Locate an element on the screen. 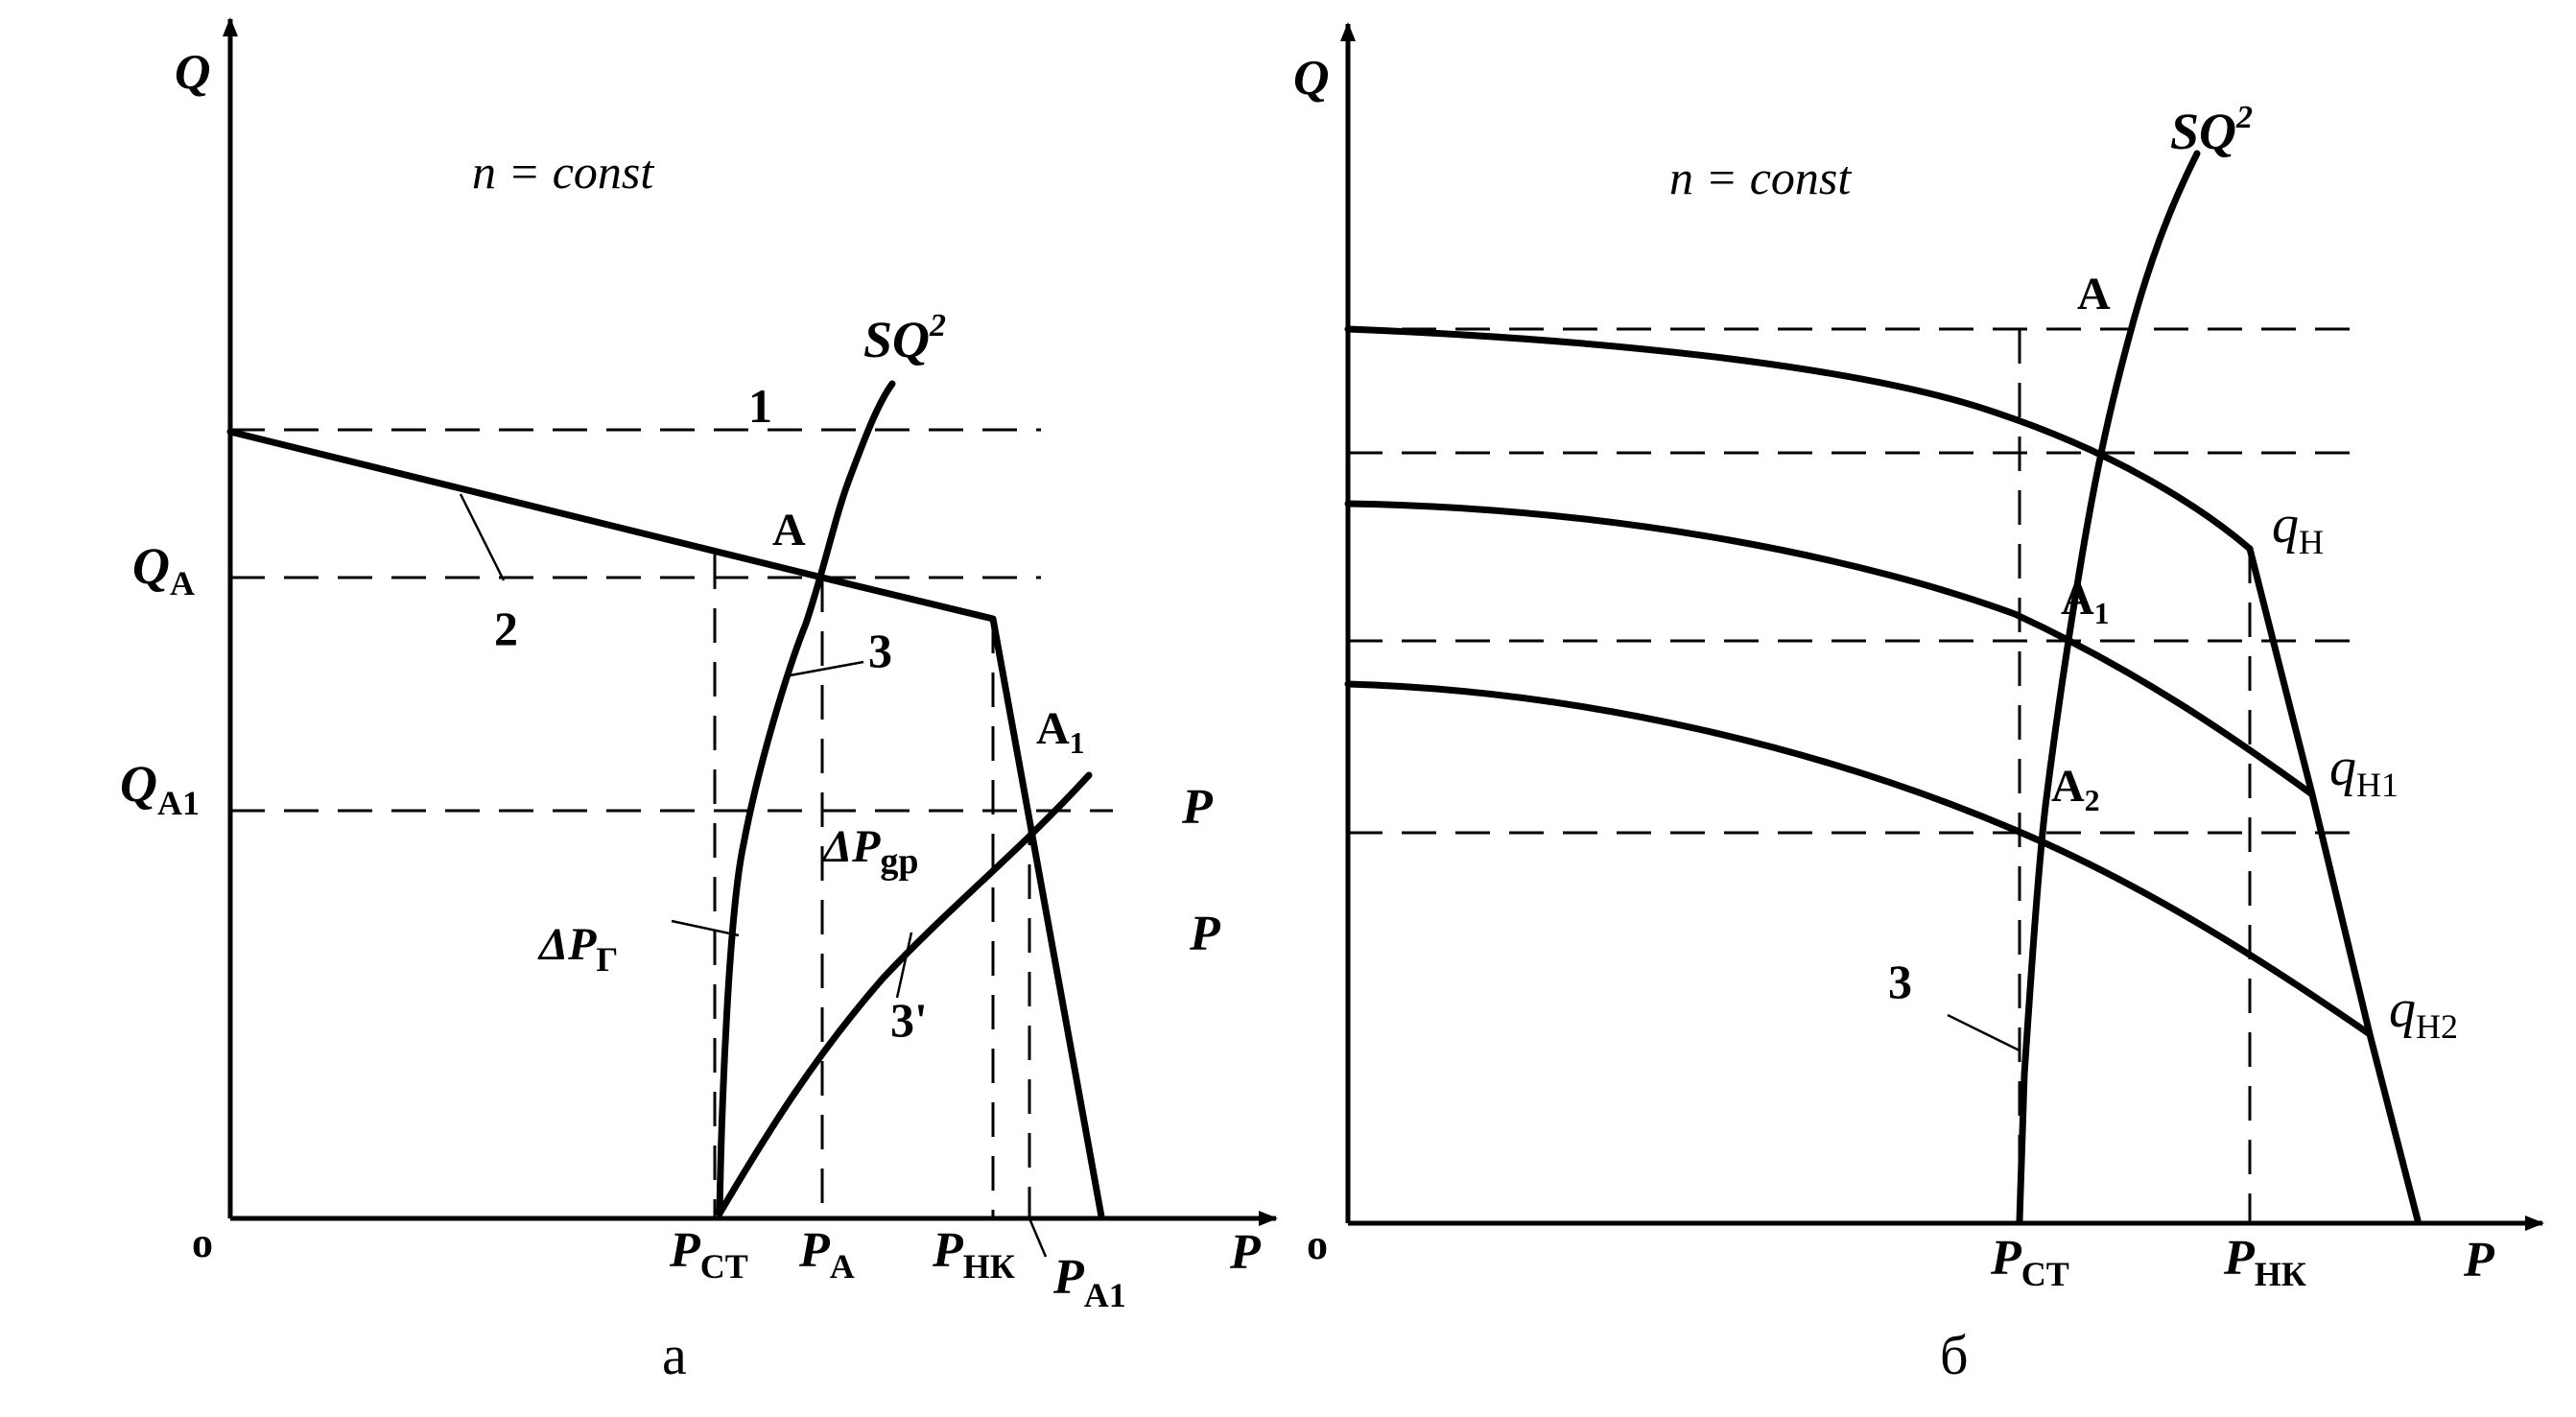 The height and width of the screenshot is (1417, 2576). left-p-st-label: PСТ is located at coordinates (708, 1254).